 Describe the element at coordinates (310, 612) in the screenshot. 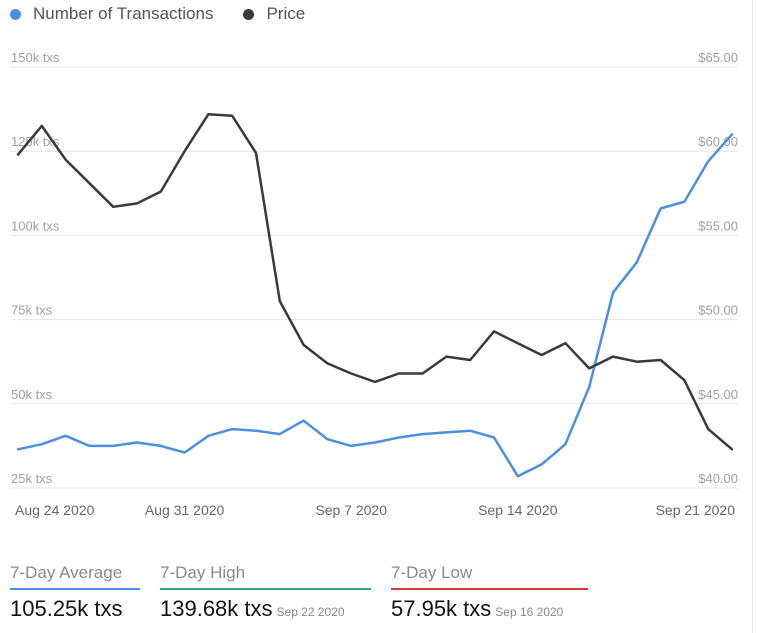

I see `stat-high-date: Sep 22 2020` at that location.